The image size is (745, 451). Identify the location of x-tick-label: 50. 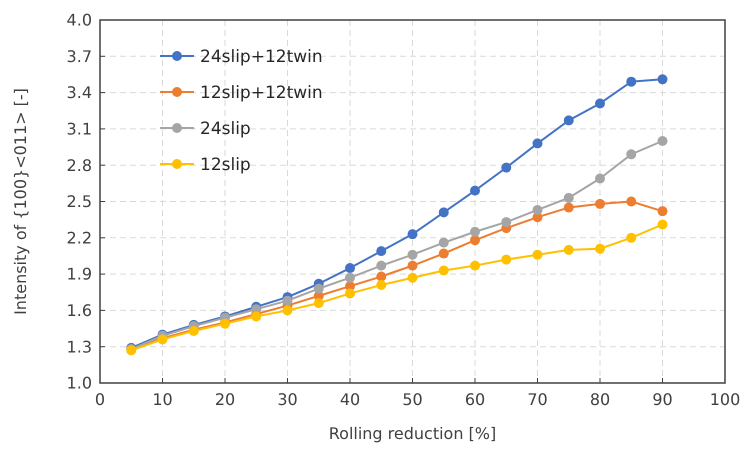
(412, 399).